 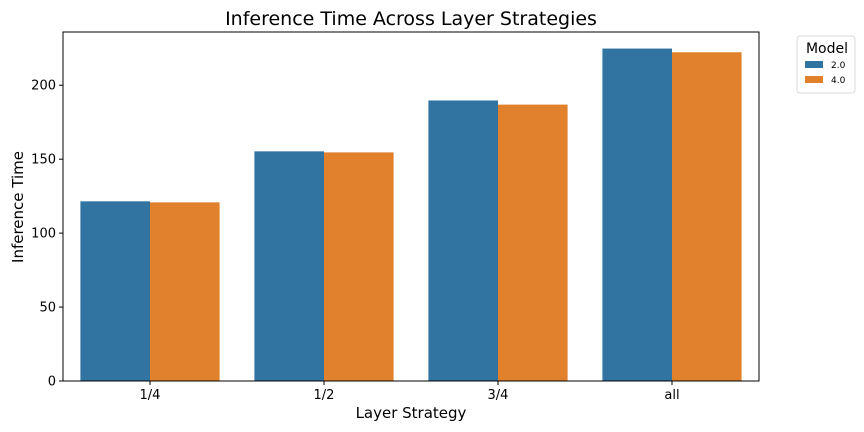 I want to click on y-tick-label: 100, so click(x=43, y=234).